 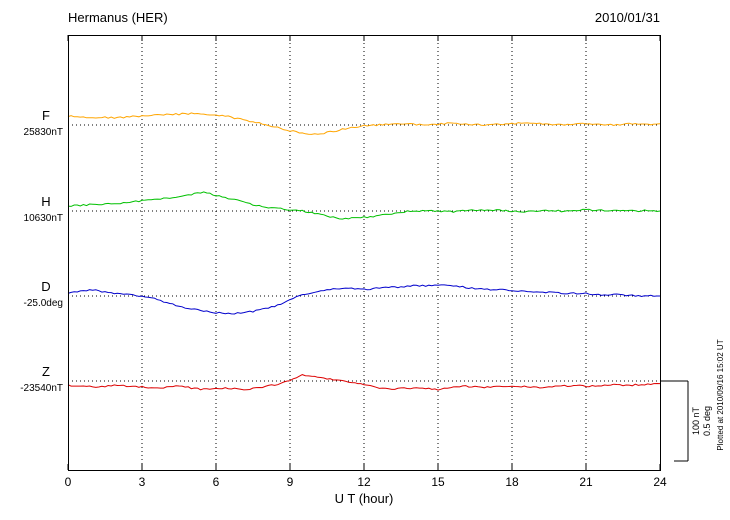 What do you see at coordinates (68, 482) in the screenshot?
I see `x-tick-label: 0` at bounding box center [68, 482].